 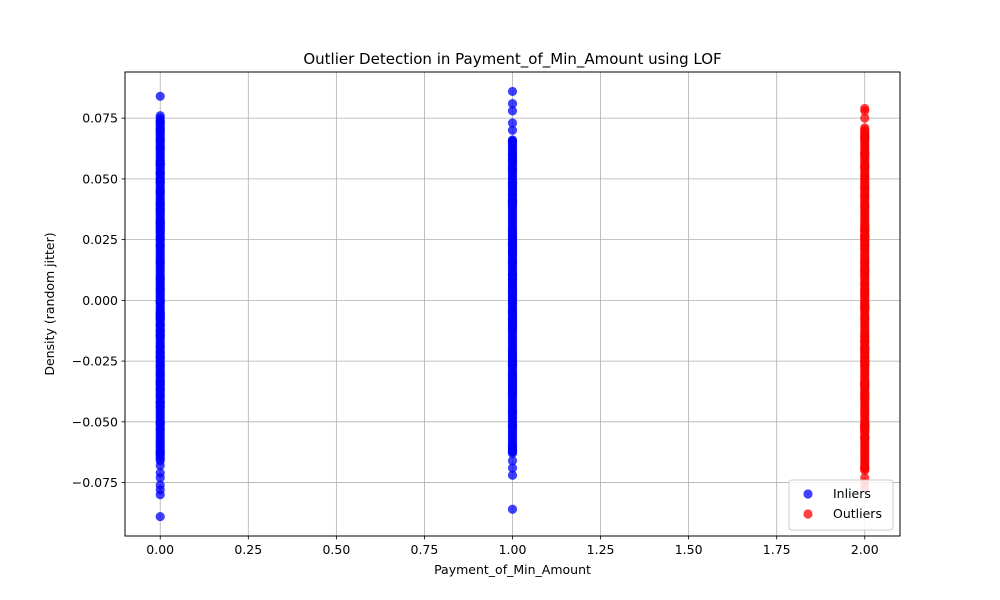 What do you see at coordinates (512, 546) in the screenshot?
I see `x-axis-ticks: 0.00 0.25 0.50 0.75 1.00 1.25 1.50 1.75 2.00` at bounding box center [512, 546].